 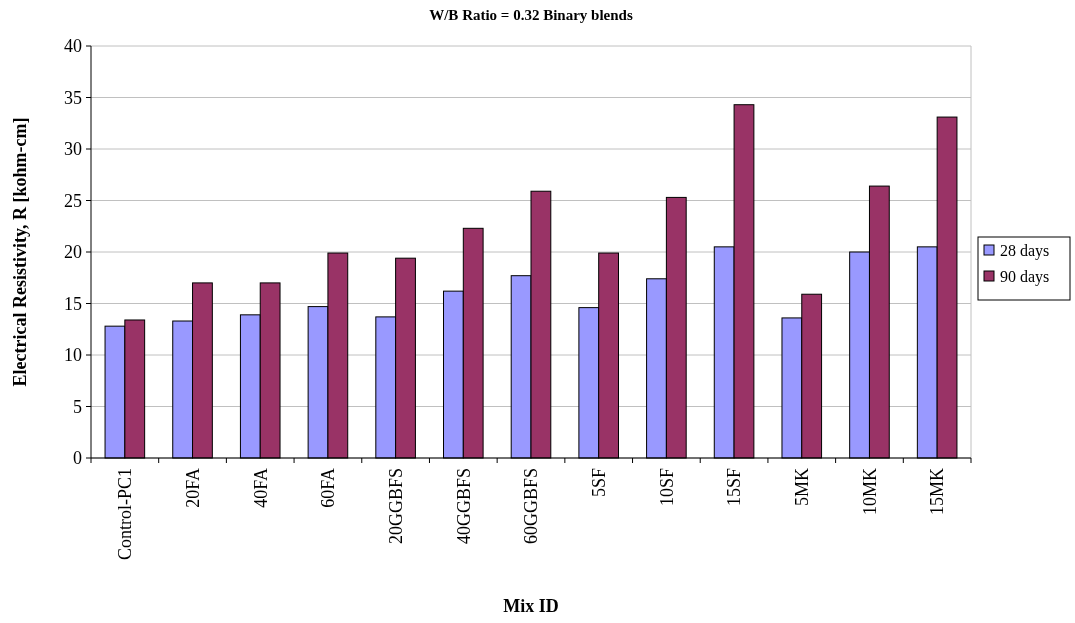 What do you see at coordinates (73, 97) in the screenshot?
I see `y-tick-label: 35` at bounding box center [73, 97].